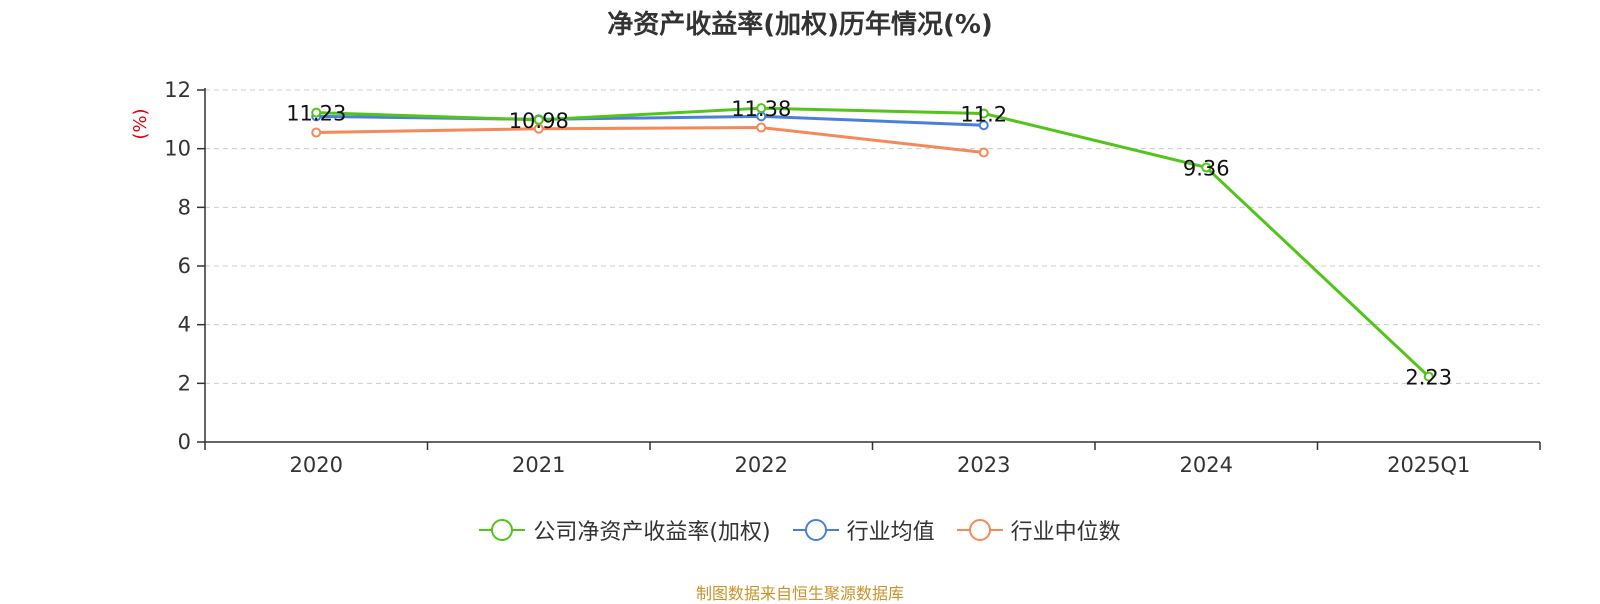 The width and height of the screenshot is (1600, 604). What do you see at coordinates (538, 465) in the screenshot?
I see `x-tick-label: 2021` at bounding box center [538, 465].